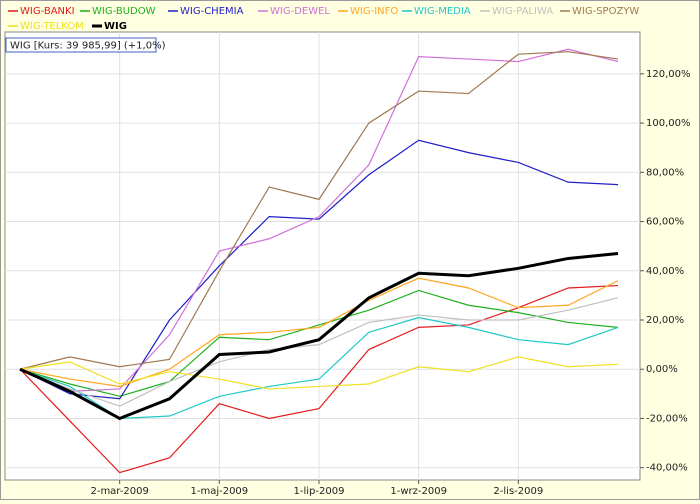 The image size is (700, 504). Describe the element at coordinates (52, 26) in the screenshot. I see `legend-label: WIG-TELKOM` at that location.